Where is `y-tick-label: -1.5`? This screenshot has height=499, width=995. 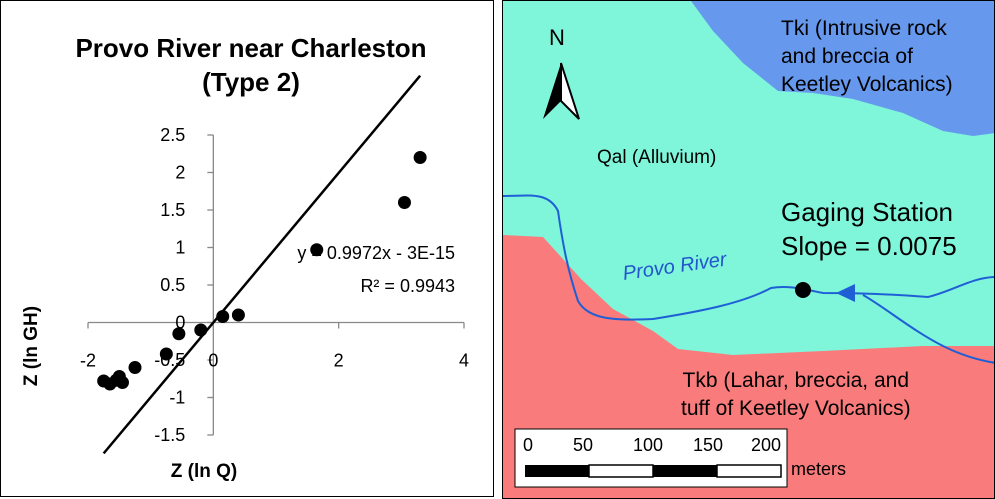
y-tick-label: -1.5 is located at coordinates (169, 435).